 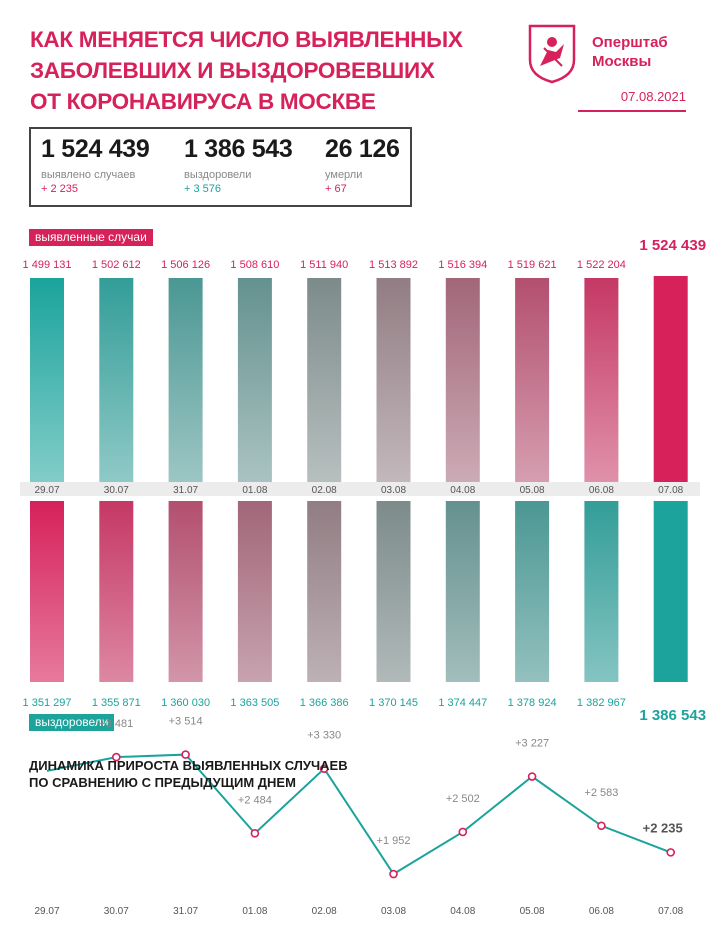 What do you see at coordinates (47, 703) in the screenshot?
I see `recovered-value-label: 1 351 297` at bounding box center [47, 703].